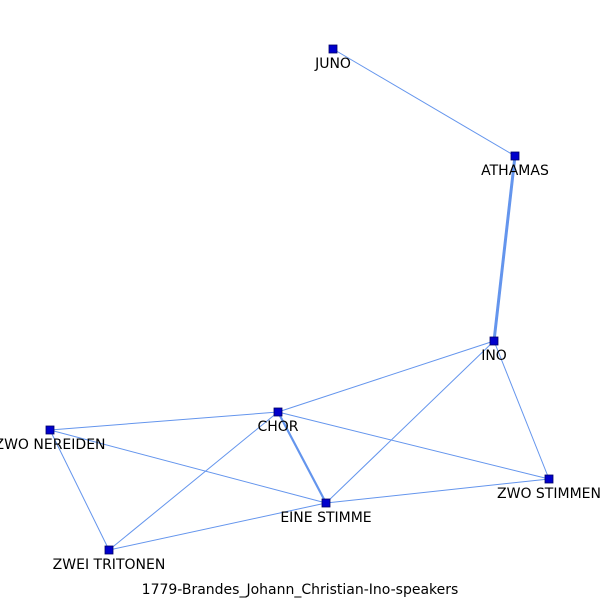  What do you see at coordinates (217, 526) in the screenshot?
I see `edge-eine_stimme-zwei_tritonen` at bounding box center [217, 526].